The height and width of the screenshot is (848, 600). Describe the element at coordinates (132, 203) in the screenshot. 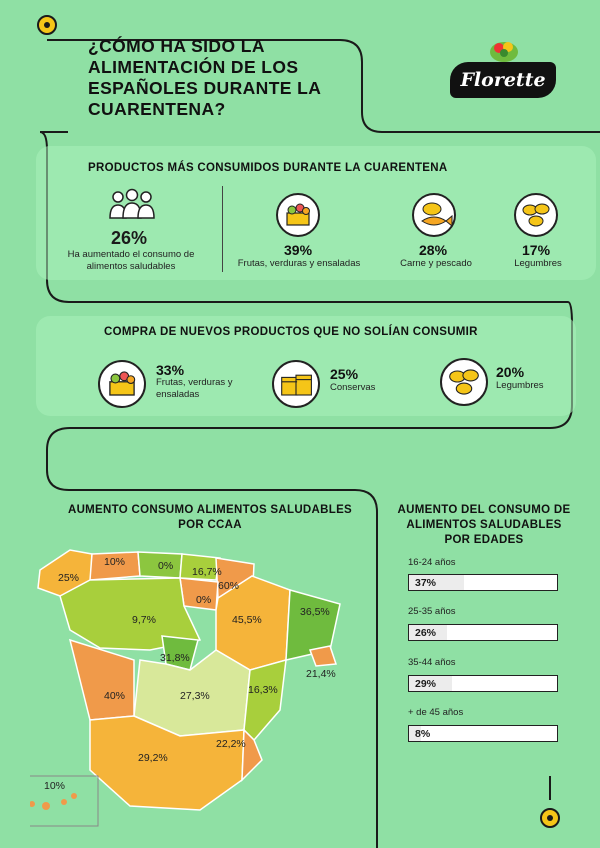

I see `people-group-icon` at that location.